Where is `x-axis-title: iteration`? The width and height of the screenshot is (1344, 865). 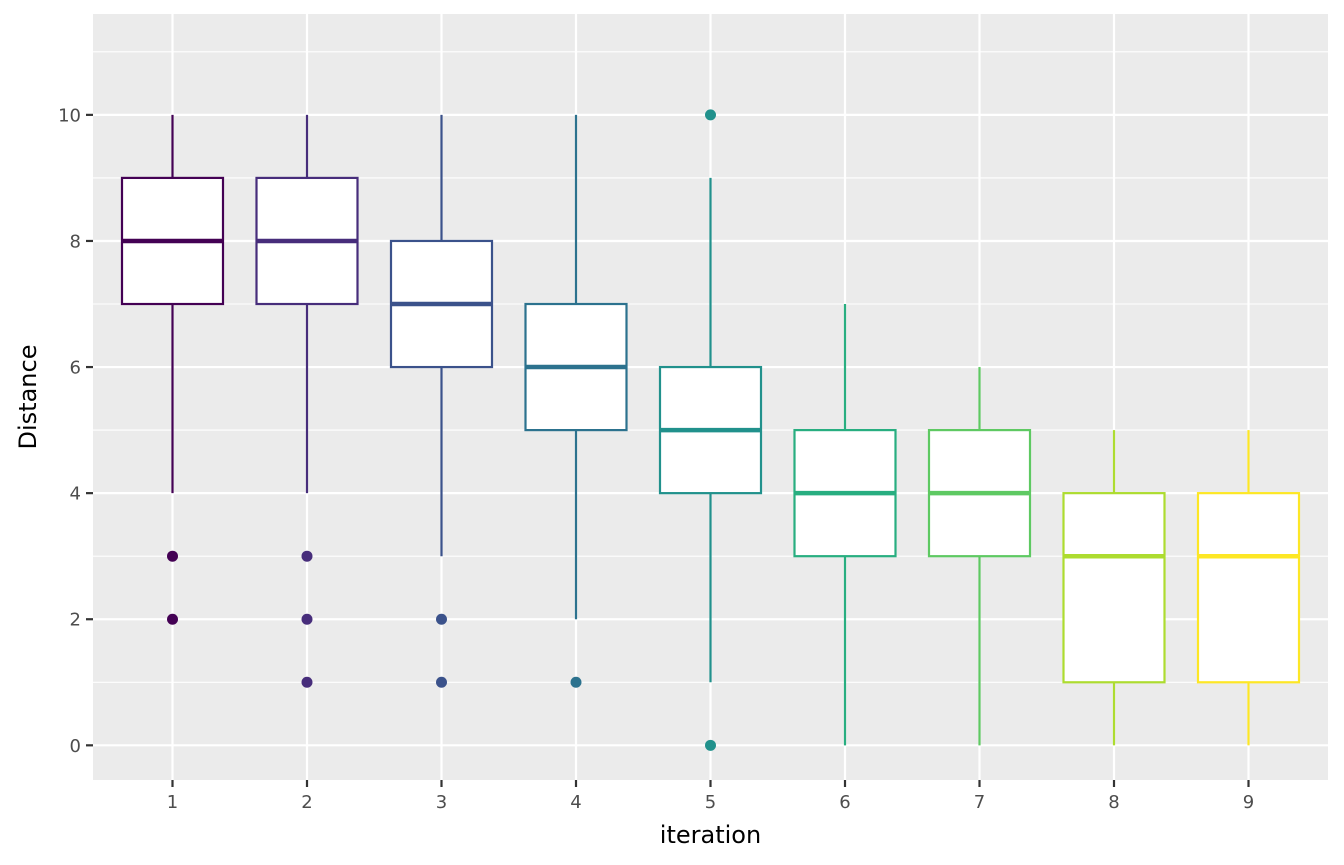
x-axis-title: iteration is located at coordinates (710, 835).